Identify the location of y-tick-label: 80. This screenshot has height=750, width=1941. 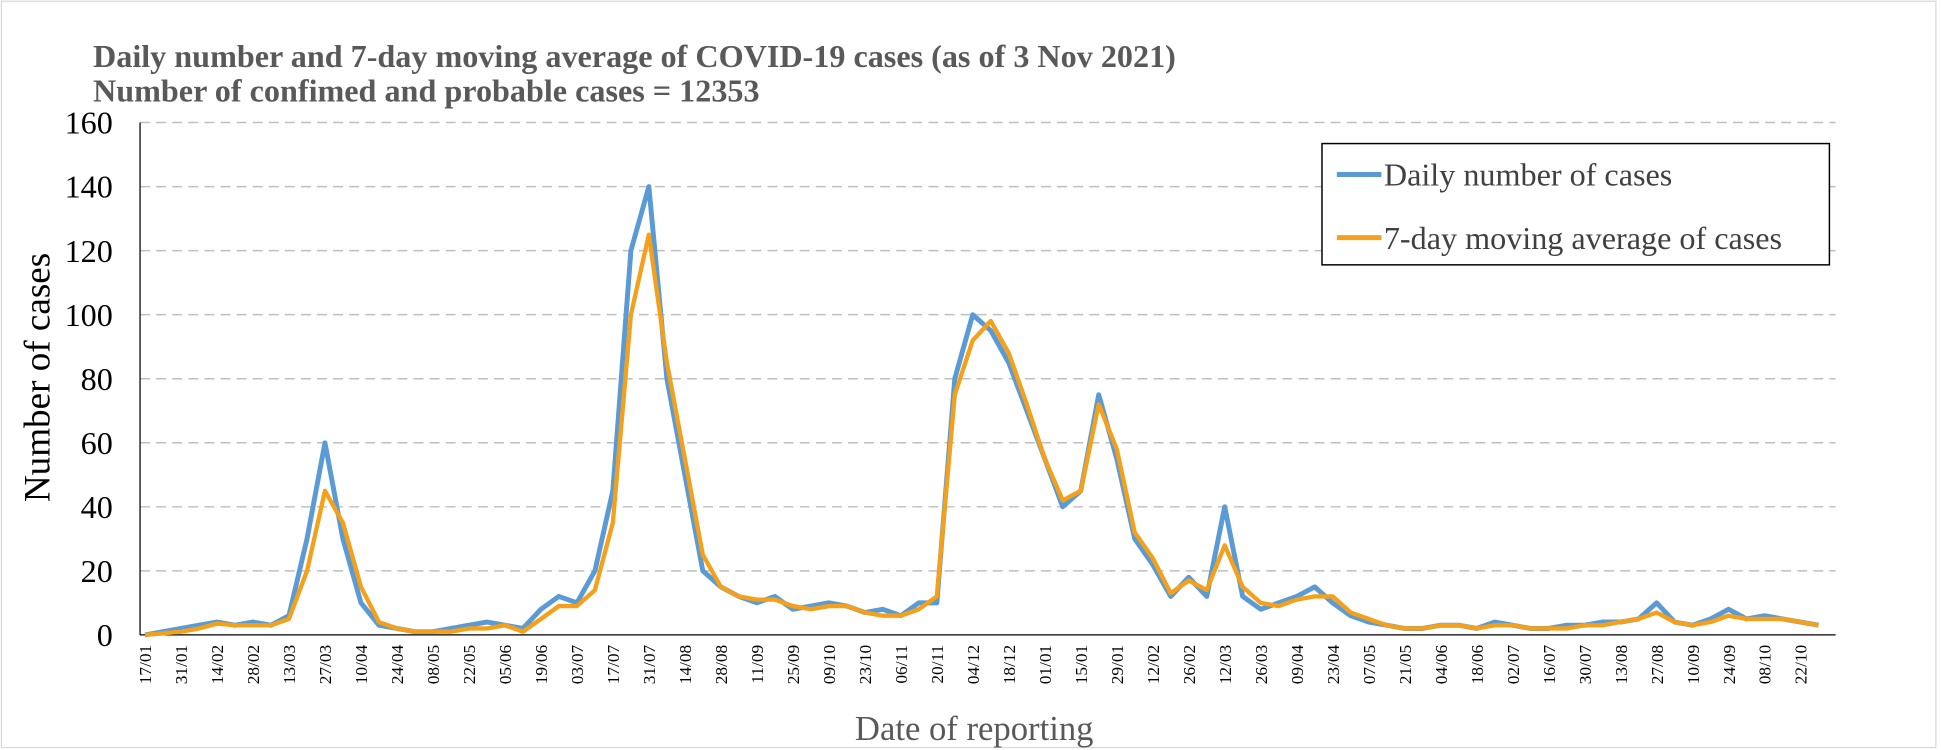
(97, 379).